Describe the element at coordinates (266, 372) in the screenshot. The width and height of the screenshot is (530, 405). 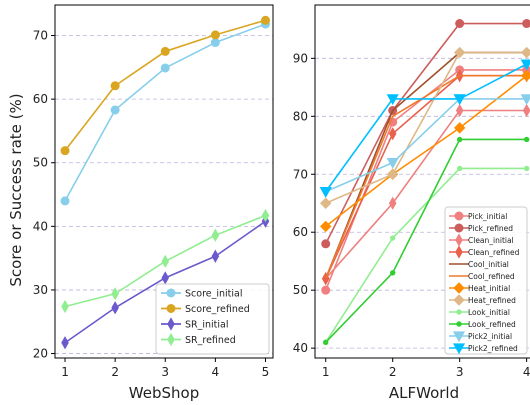
I see `x-tick-label: 5` at that location.